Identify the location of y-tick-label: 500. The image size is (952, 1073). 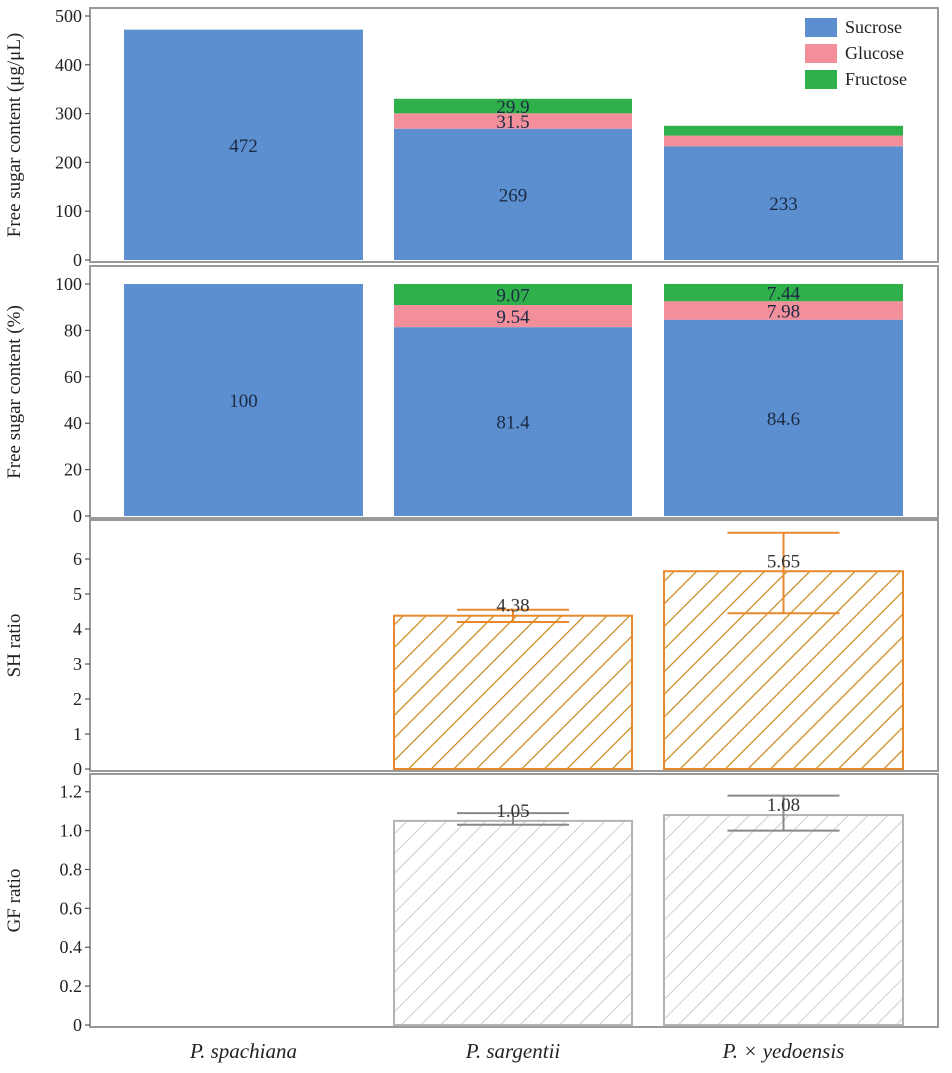
(68, 16).